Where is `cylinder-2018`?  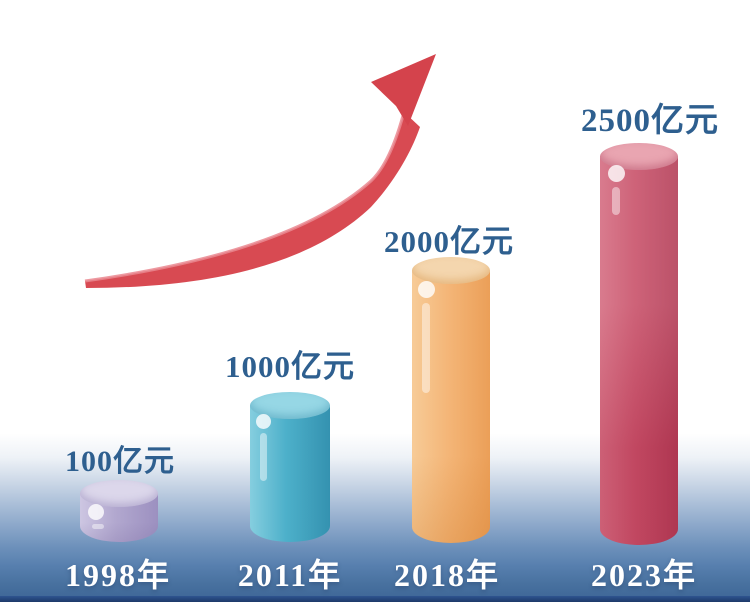
cylinder-2018 is located at coordinates (451, 400).